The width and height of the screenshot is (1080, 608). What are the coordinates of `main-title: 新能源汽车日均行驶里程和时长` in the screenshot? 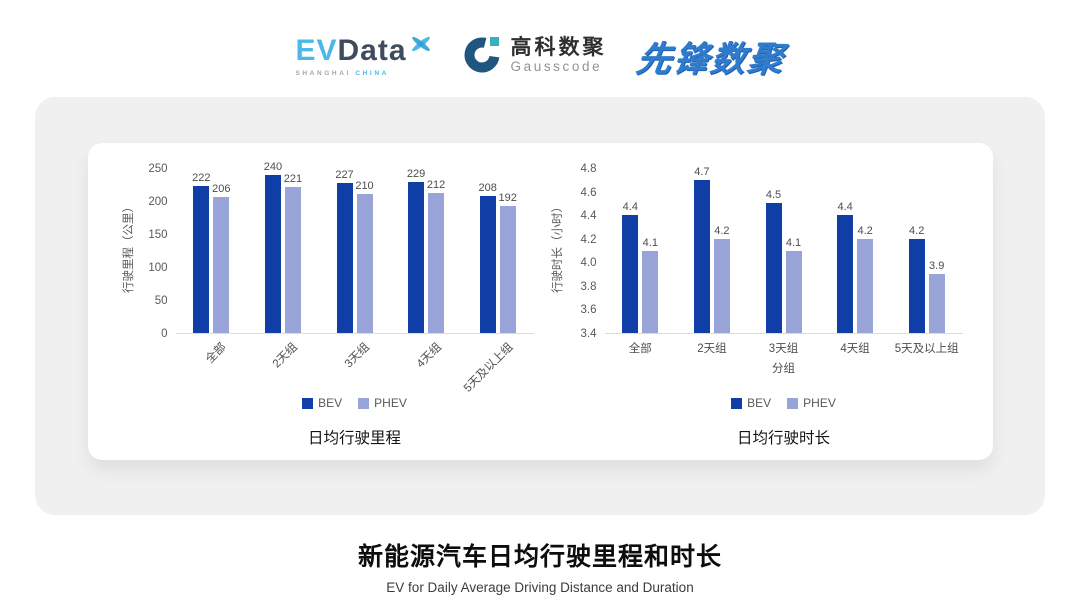 It's located at (539, 557).